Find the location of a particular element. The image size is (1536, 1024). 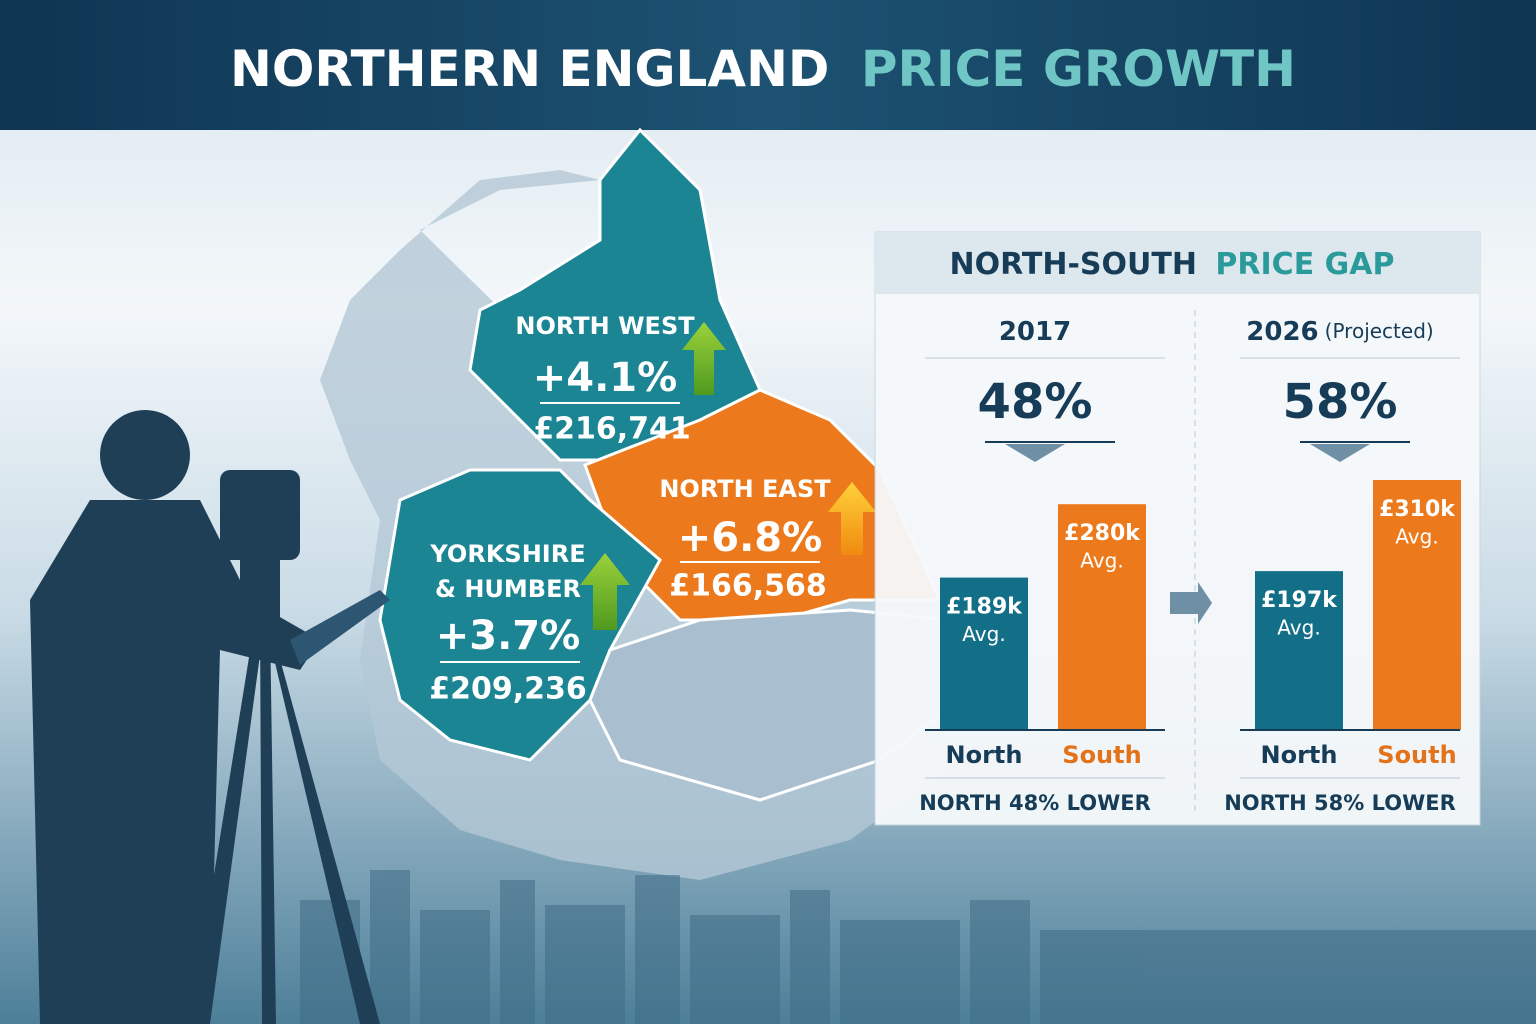

region-name: YORKSHIRE is located at coordinates (507, 554).